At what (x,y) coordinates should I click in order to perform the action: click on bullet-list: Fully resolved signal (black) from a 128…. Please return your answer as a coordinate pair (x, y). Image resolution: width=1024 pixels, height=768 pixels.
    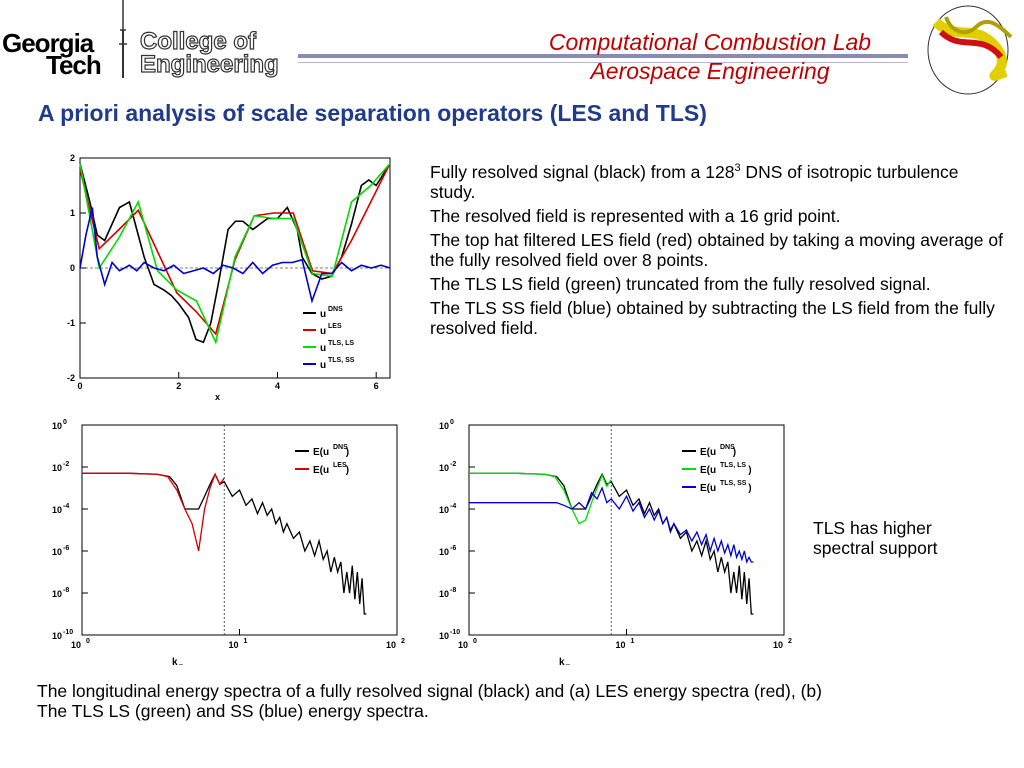
    Looking at the image, I should click on (717, 250).